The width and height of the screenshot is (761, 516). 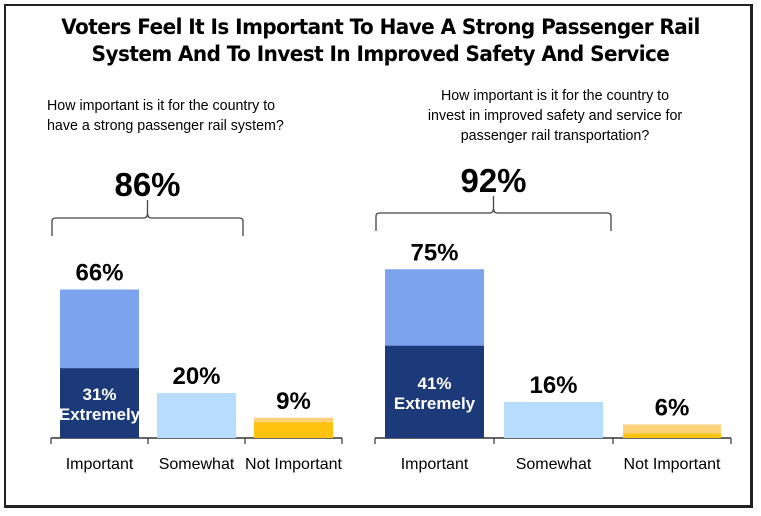 I want to click on right-value-label-important: 75%, so click(x=434, y=252).